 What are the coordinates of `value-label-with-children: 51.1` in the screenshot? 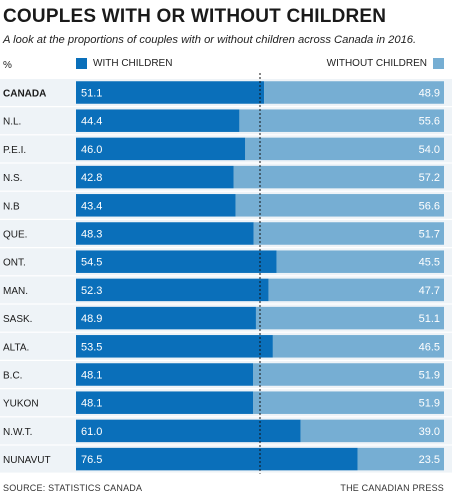 It's located at (91, 94).